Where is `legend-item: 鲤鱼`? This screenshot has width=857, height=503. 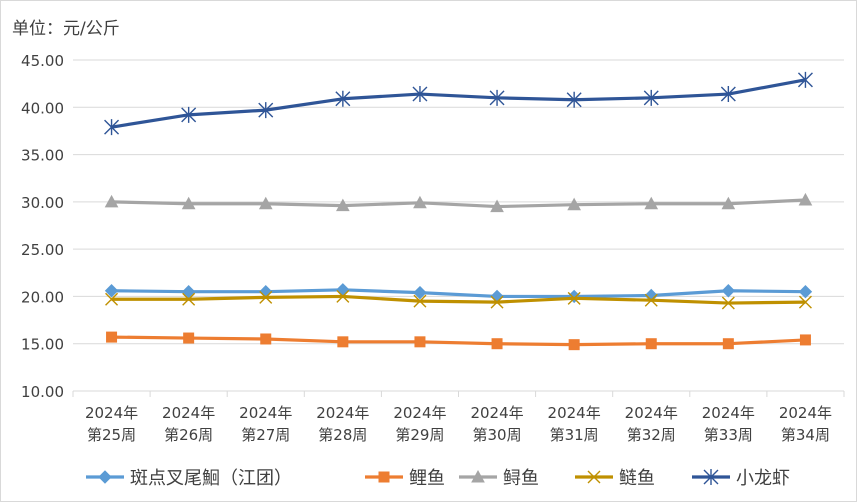 legend-item: 鲤鱼 is located at coordinates (405, 478).